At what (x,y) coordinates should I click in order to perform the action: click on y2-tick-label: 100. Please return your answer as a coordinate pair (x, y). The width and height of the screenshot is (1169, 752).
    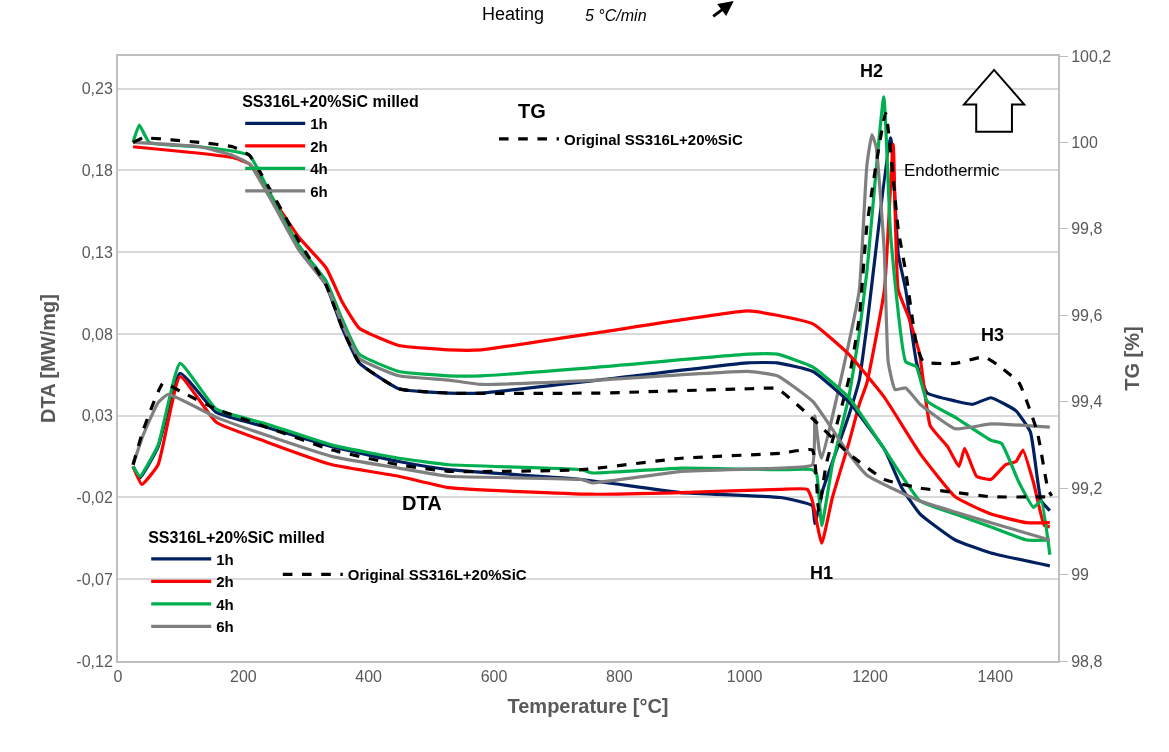
    Looking at the image, I should click on (1084, 143).